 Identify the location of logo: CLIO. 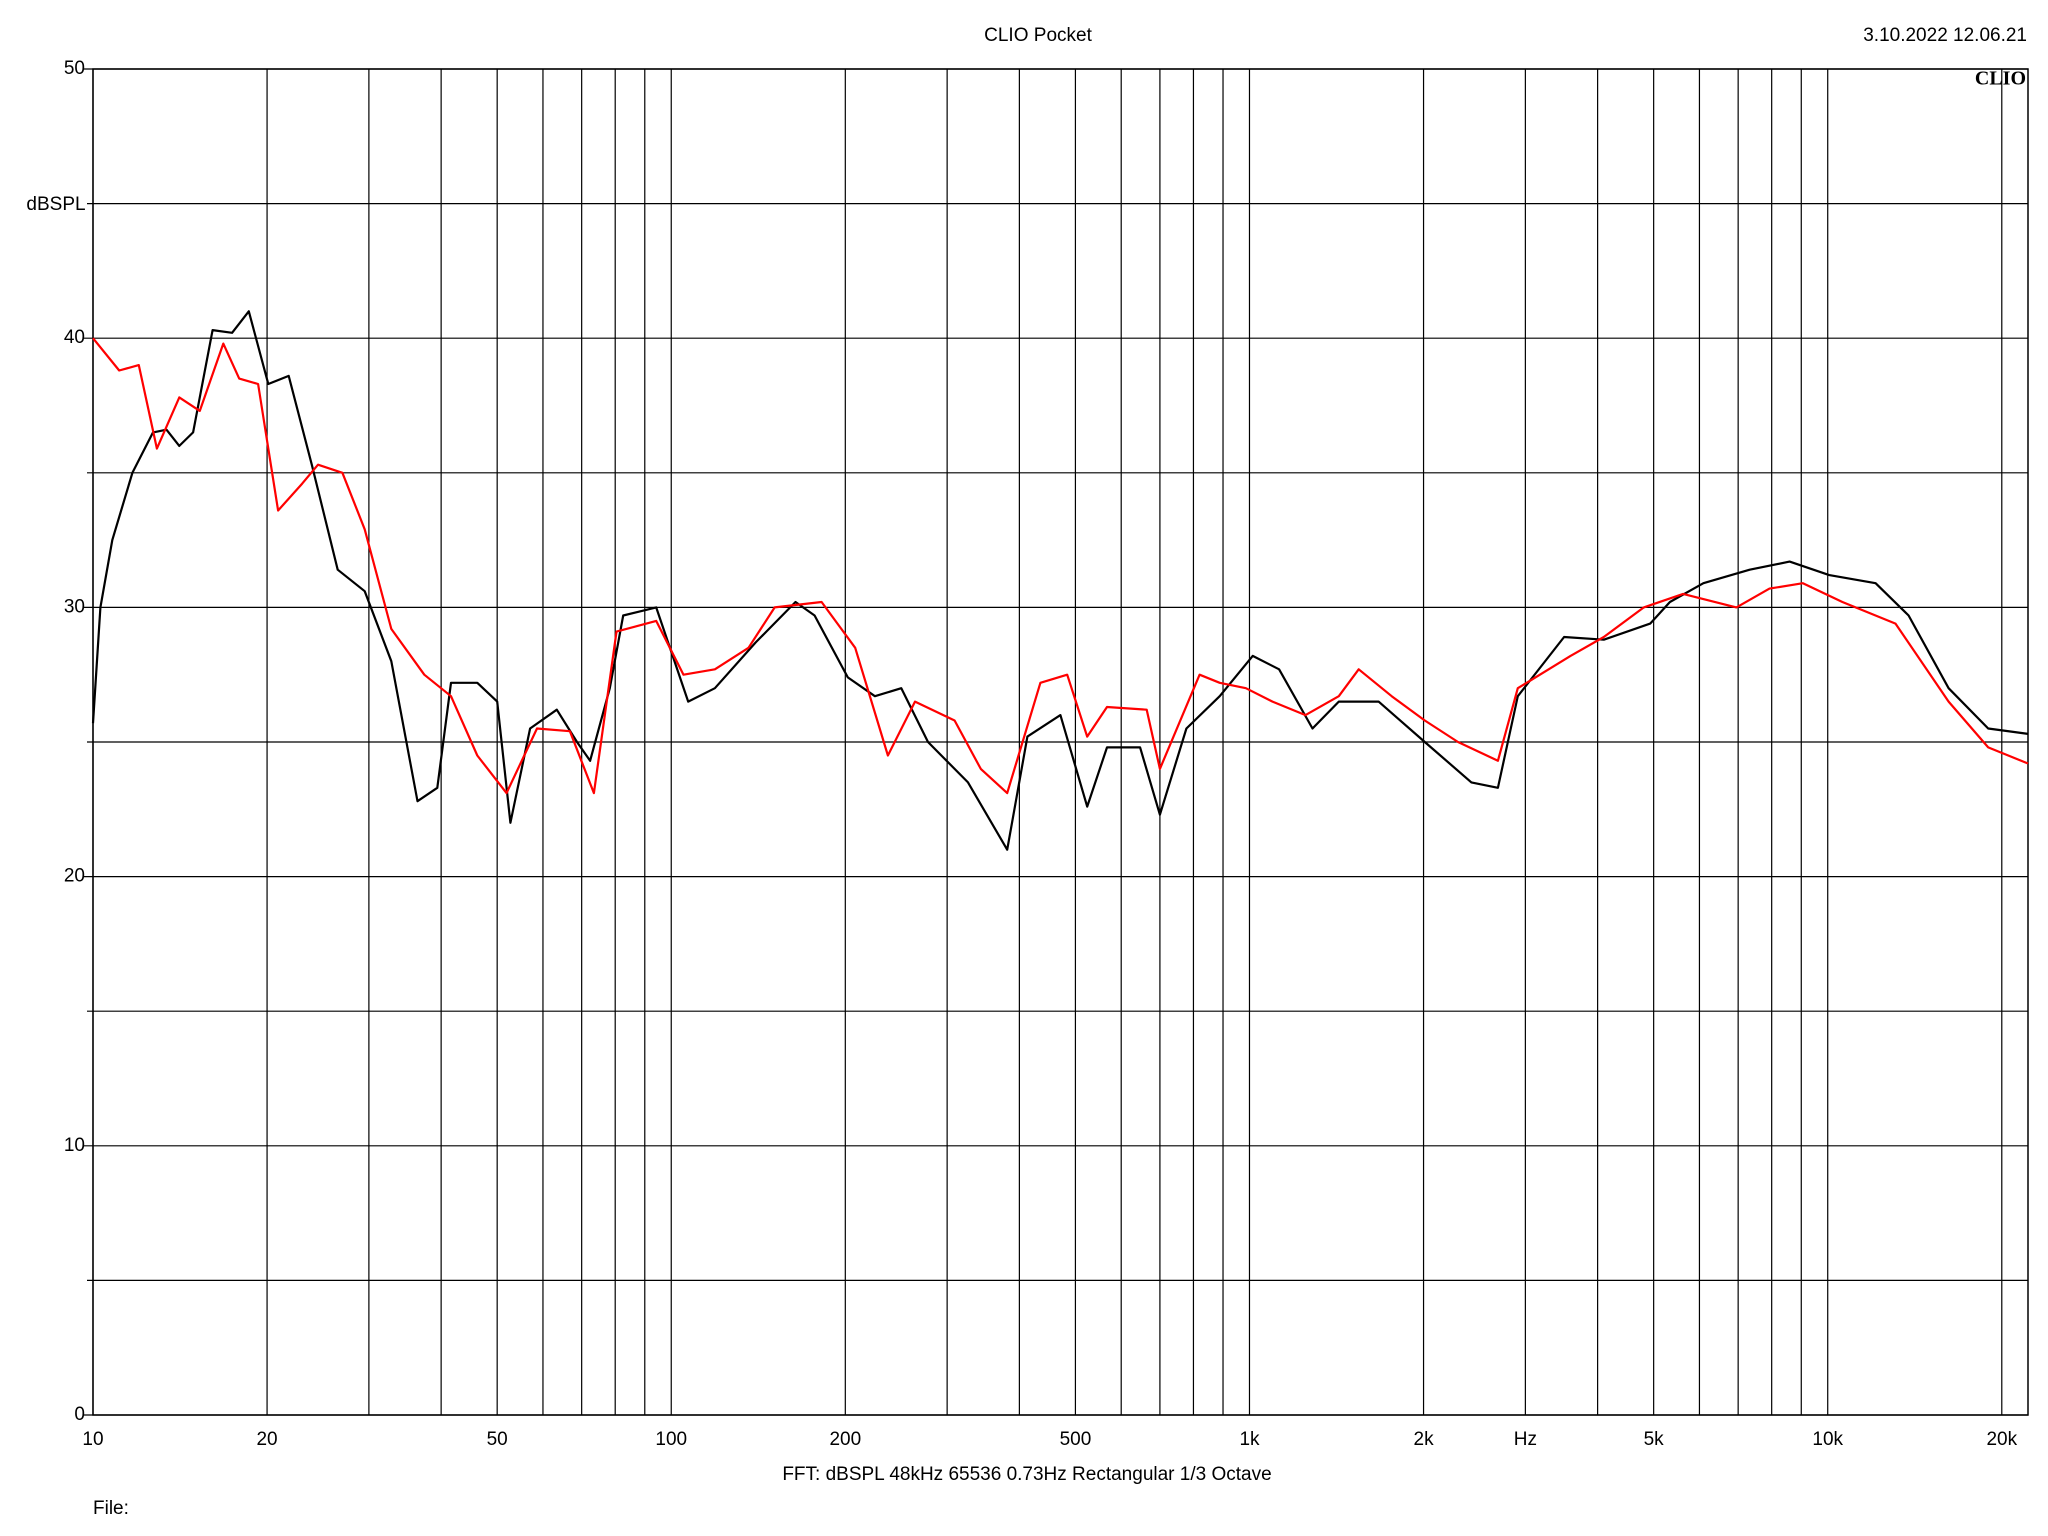
(2000, 79).